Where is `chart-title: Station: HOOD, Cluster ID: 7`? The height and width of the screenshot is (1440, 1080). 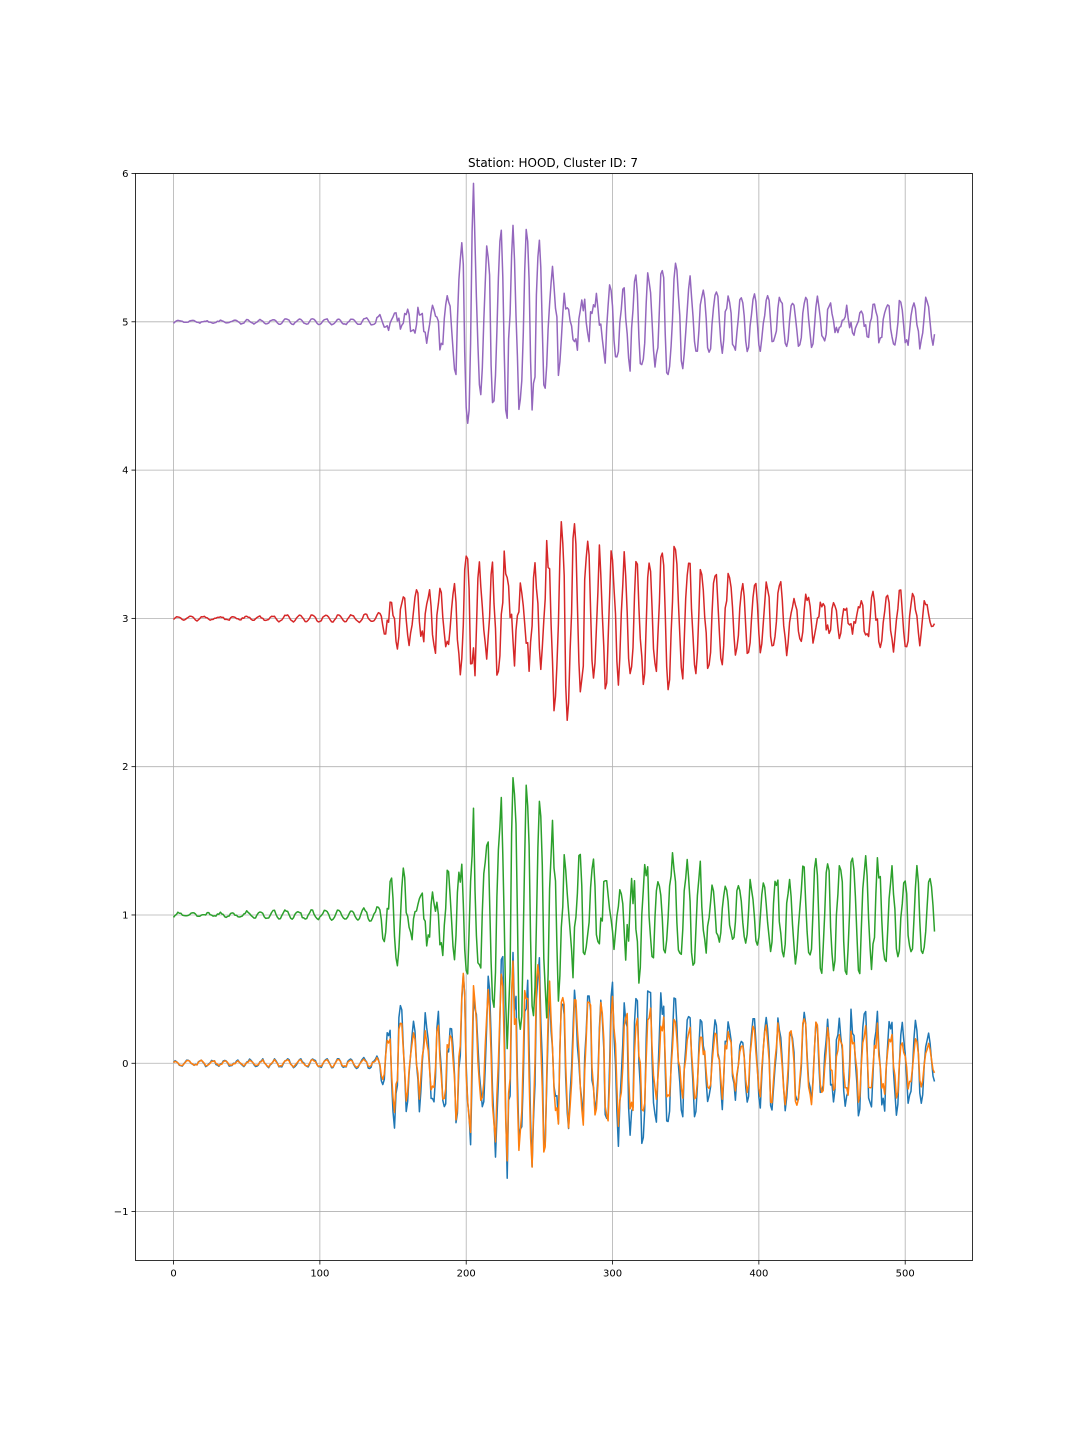
chart-title: Station: HOOD, Cluster ID: 7 is located at coordinates (553, 163).